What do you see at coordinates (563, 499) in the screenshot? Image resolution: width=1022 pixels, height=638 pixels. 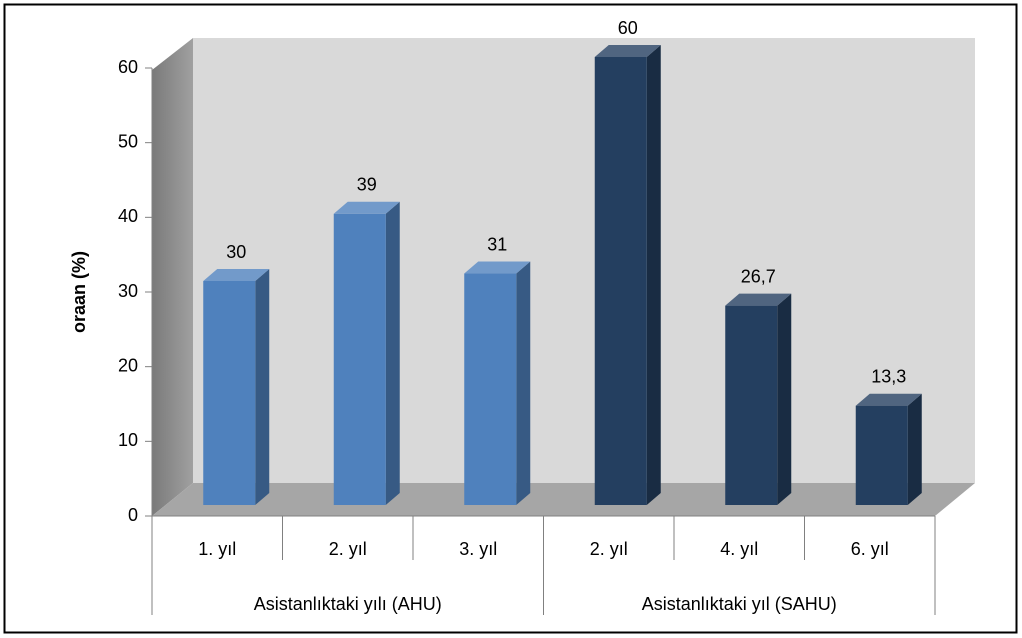 I see `floor` at bounding box center [563, 499].